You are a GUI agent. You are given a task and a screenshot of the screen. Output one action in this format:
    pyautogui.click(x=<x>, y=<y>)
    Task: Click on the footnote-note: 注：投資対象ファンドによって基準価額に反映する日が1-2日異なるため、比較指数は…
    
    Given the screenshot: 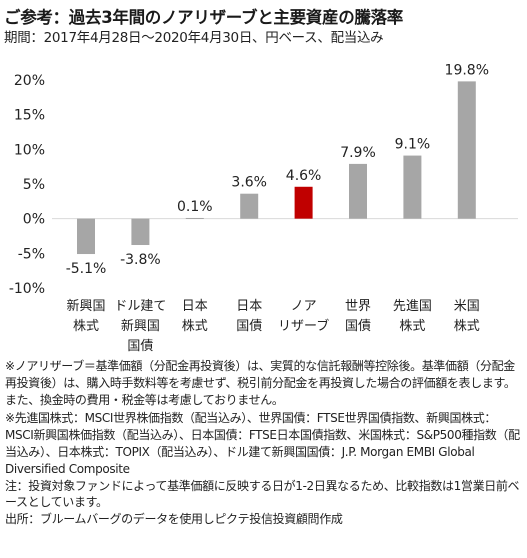 What is the action you would take?
    pyautogui.click(x=262, y=494)
    